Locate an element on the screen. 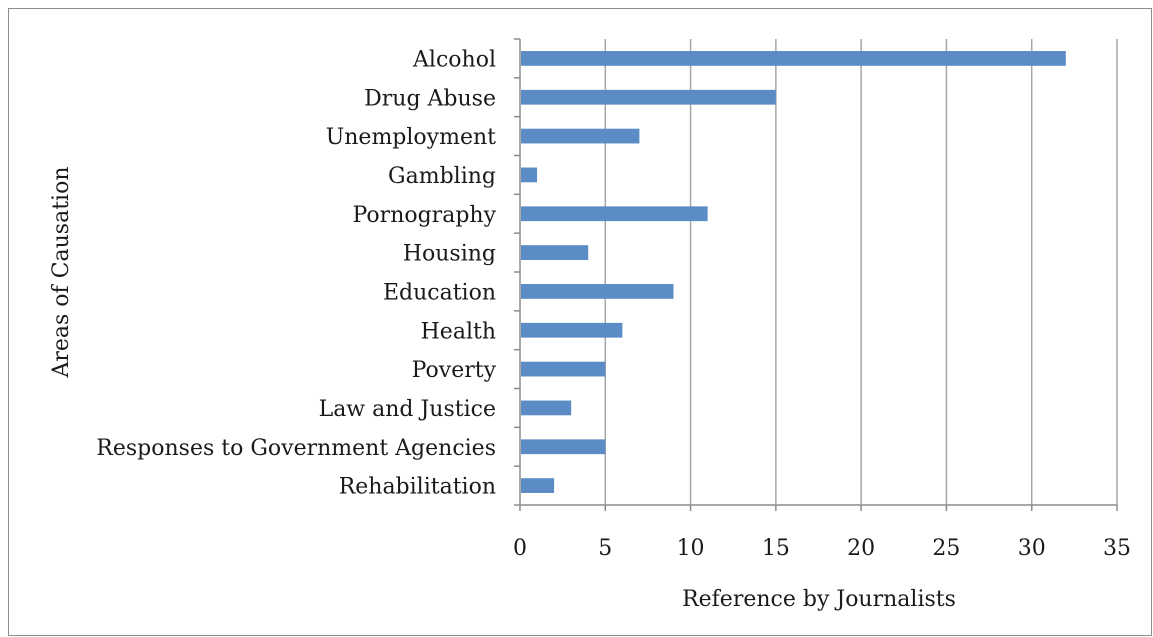 Image resolution: width=1153 pixels, height=637 pixels. x-axis-title: Reference by Journalists is located at coordinates (819, 599).